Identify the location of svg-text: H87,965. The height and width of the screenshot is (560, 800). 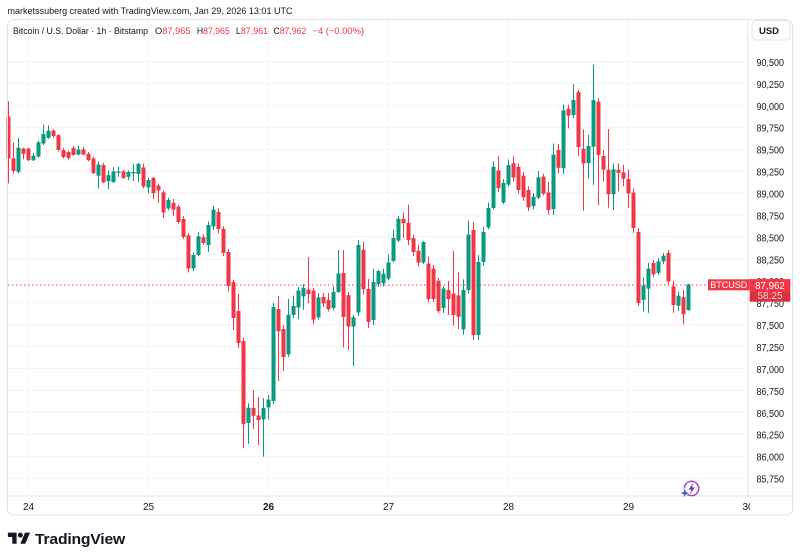
(213, 31).